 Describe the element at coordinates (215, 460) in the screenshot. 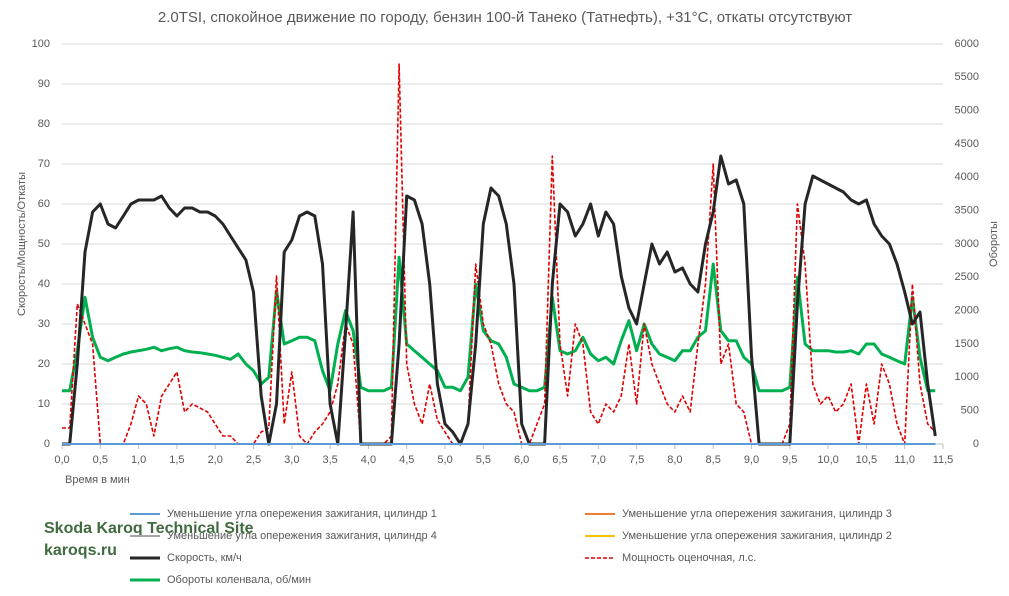

I see `x-tick-label: 2,0` at that location.